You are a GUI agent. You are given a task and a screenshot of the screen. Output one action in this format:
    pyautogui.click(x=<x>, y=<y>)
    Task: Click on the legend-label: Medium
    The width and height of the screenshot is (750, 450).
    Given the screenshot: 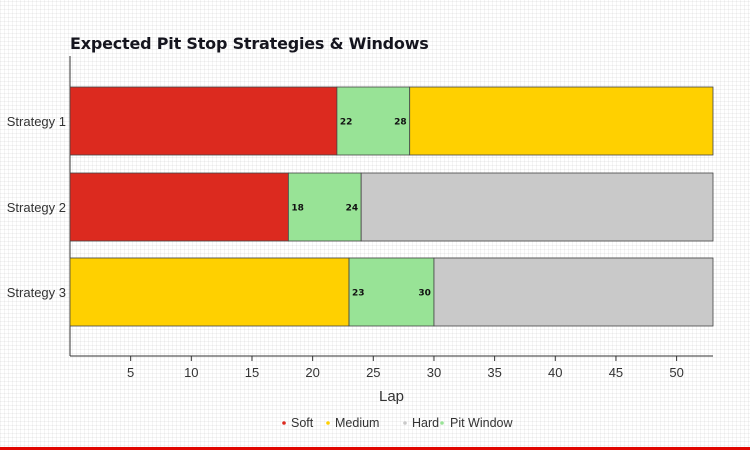 What is the action you would take?
    pyautogui.click(x=357, y=423)
    